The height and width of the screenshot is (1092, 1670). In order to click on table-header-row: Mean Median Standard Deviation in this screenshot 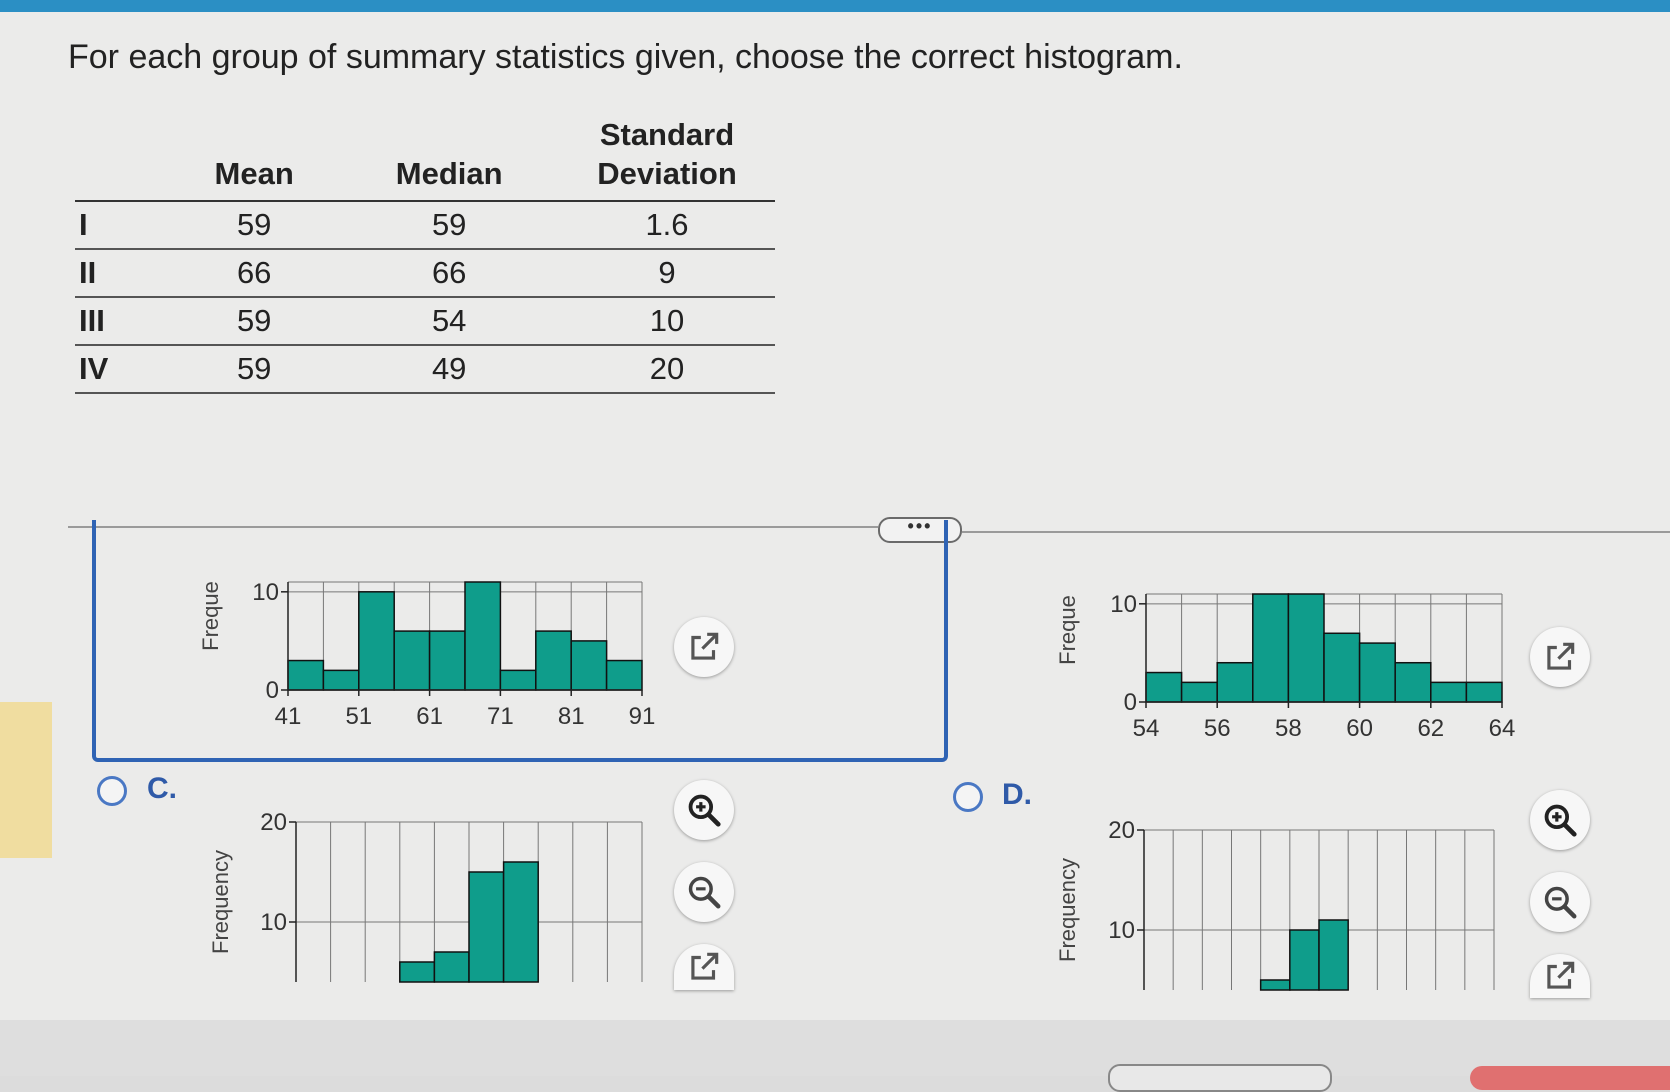, I will do `click(425, 156)`.